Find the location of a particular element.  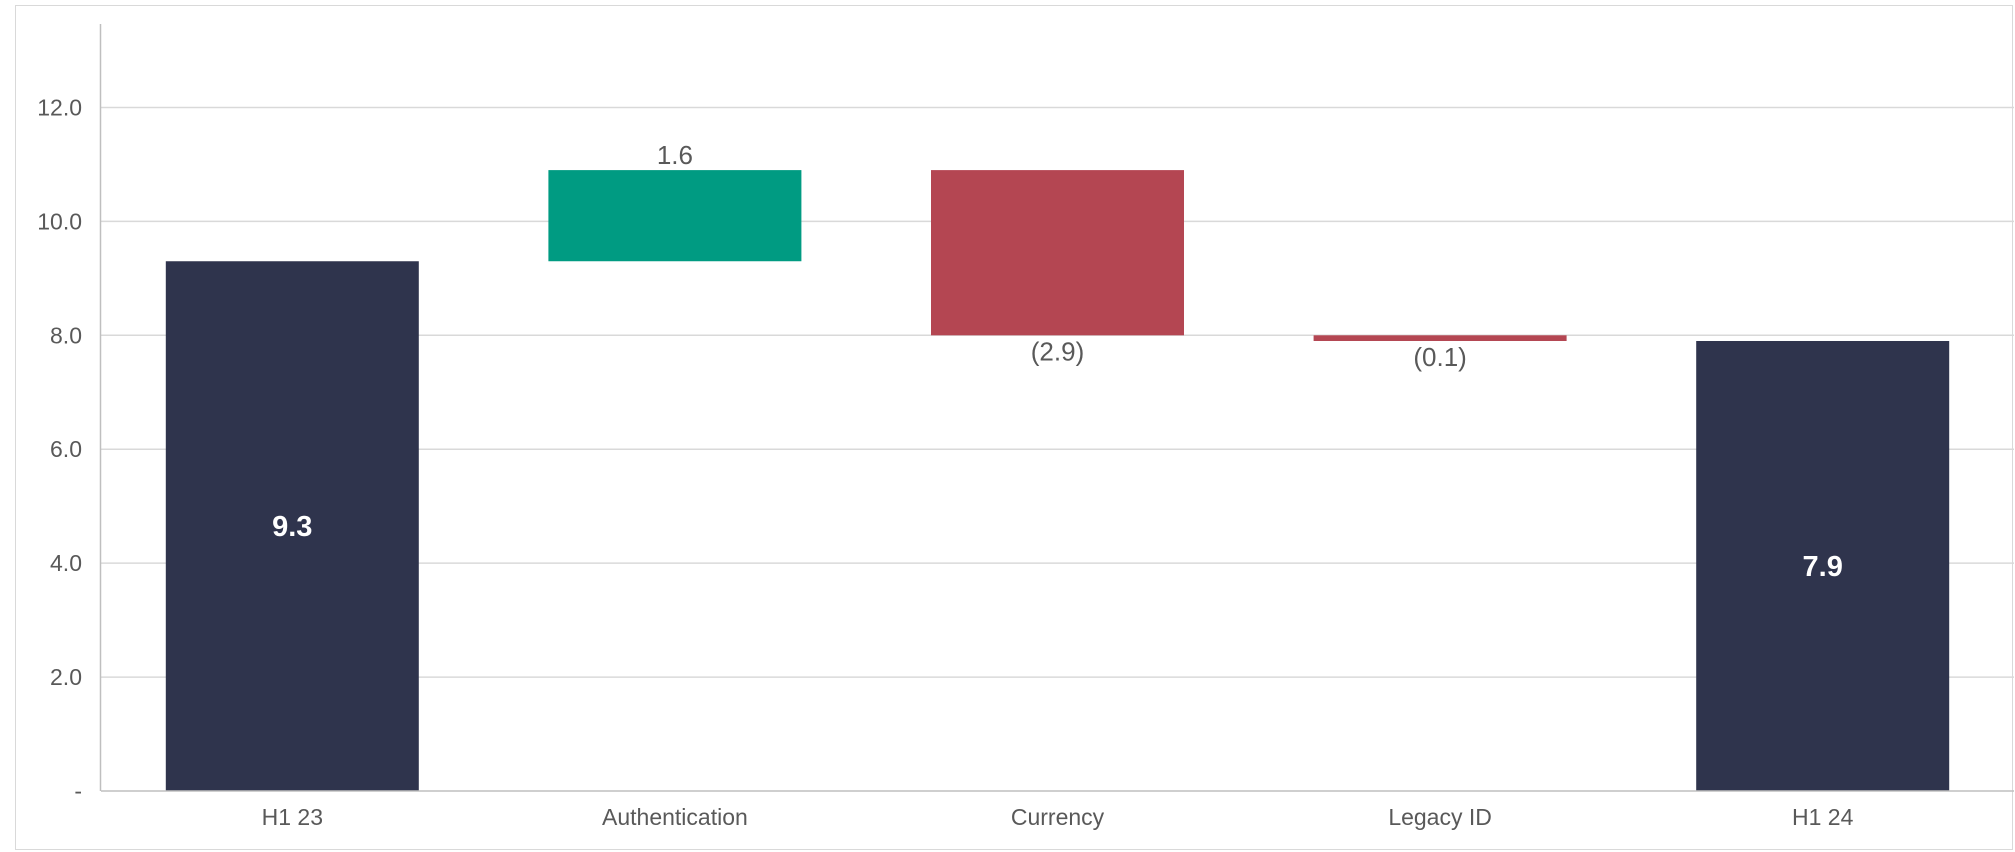

category-label-3: Legacy ID is located at coordinates (1440, 817).